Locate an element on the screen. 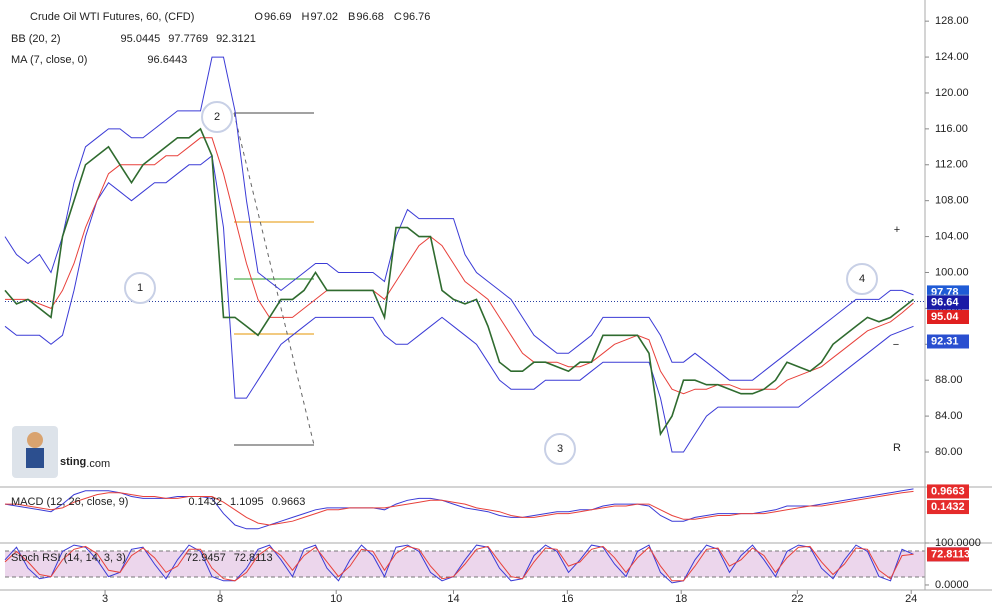  legend-text: 72.9457 is located at coordinates (206, 558).